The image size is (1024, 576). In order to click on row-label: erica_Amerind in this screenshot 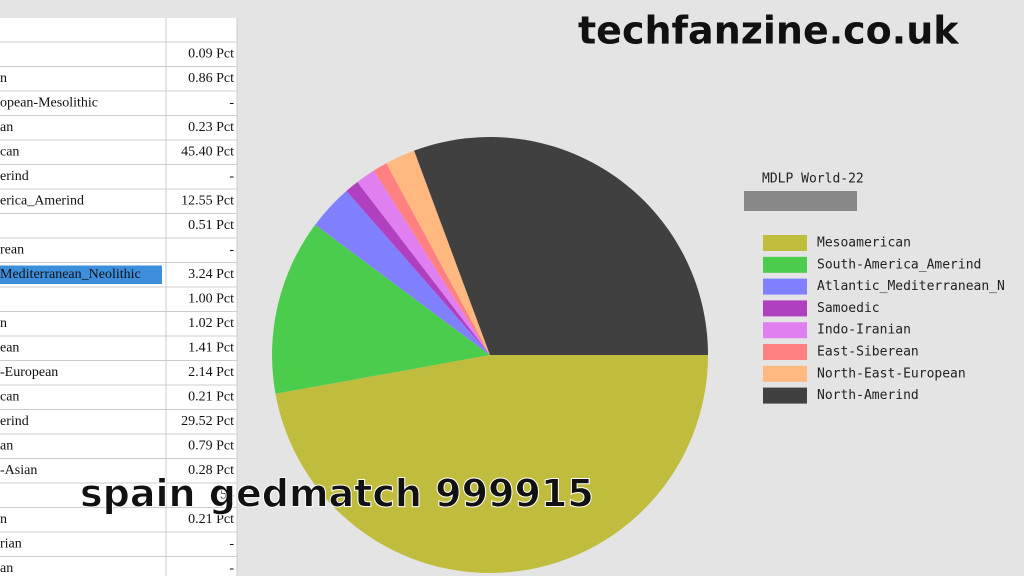, I will do `click(42, 200)`.